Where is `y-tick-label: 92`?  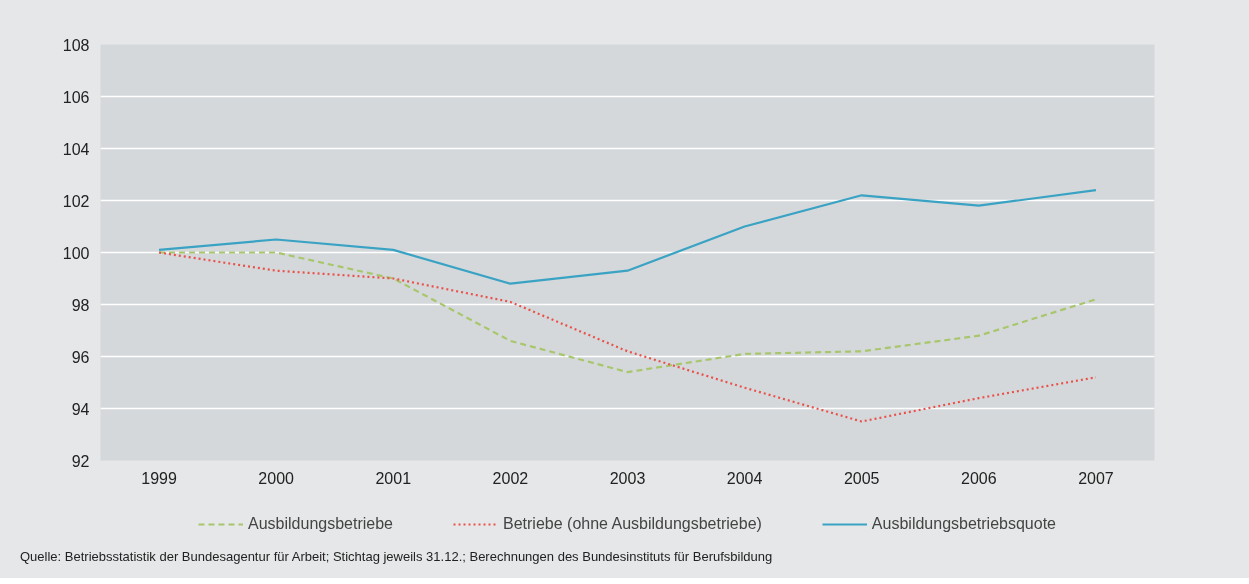 y-tick-label: 92 is located at coordinates (80, 461).